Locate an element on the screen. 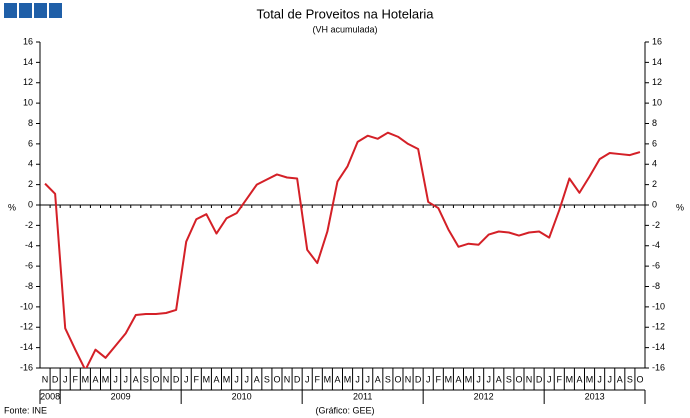 The image size is (690, 418). y2-tick-label: 8 is located at coordinates (654, 123).